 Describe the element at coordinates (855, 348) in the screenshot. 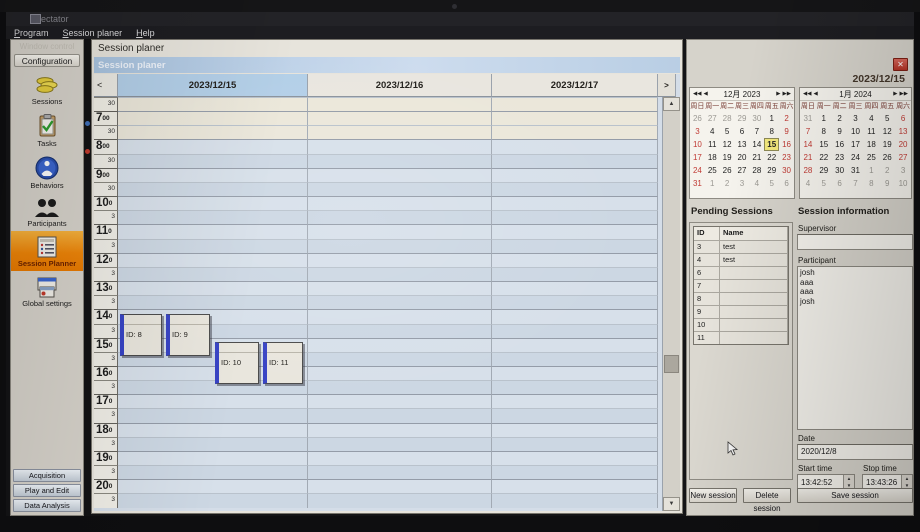

I see `participant-listbox: josh aaa aaa josh` at that location.